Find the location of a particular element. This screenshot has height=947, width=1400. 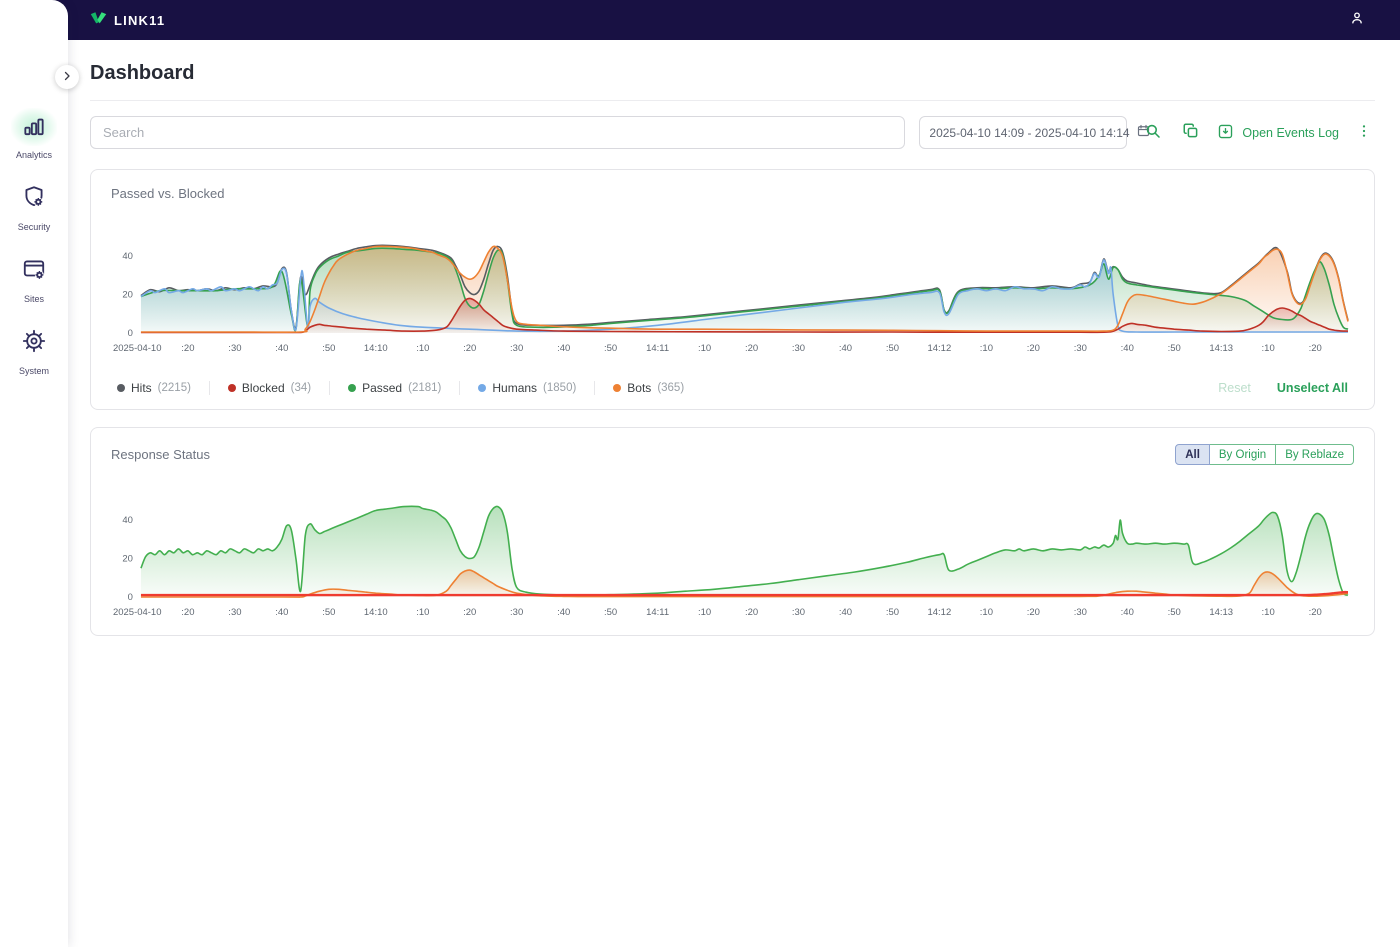

brand-logo: LINK11 is located at coordinates (127, 20).